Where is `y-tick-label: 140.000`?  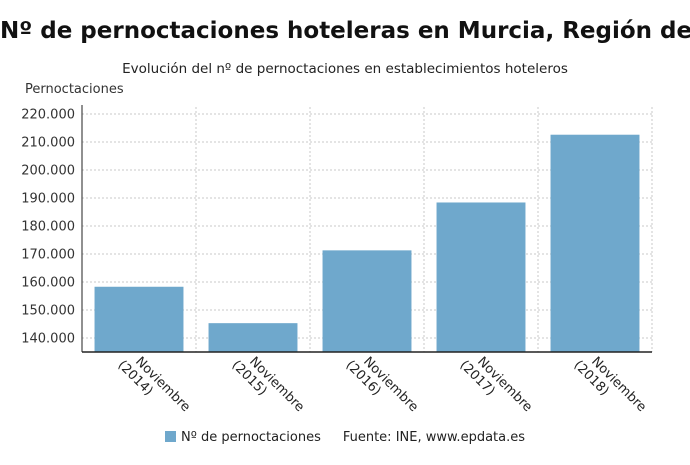 y-tick-label: 140.000 is located at coordinates (48, 339).